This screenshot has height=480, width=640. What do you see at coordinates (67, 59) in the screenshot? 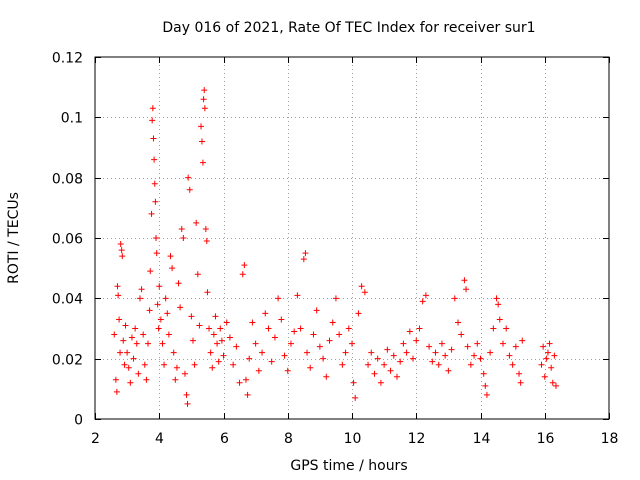
I see `y-tick-label: 0.12` at bounding box center [67, 59].